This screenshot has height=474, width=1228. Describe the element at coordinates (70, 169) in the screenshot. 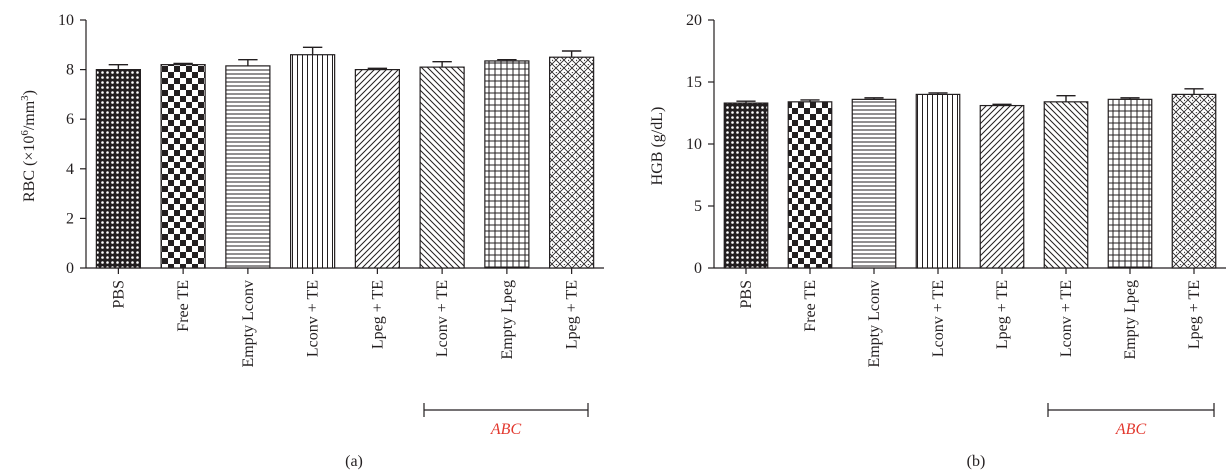

I see `y-tick-label-a: 4` at that location.